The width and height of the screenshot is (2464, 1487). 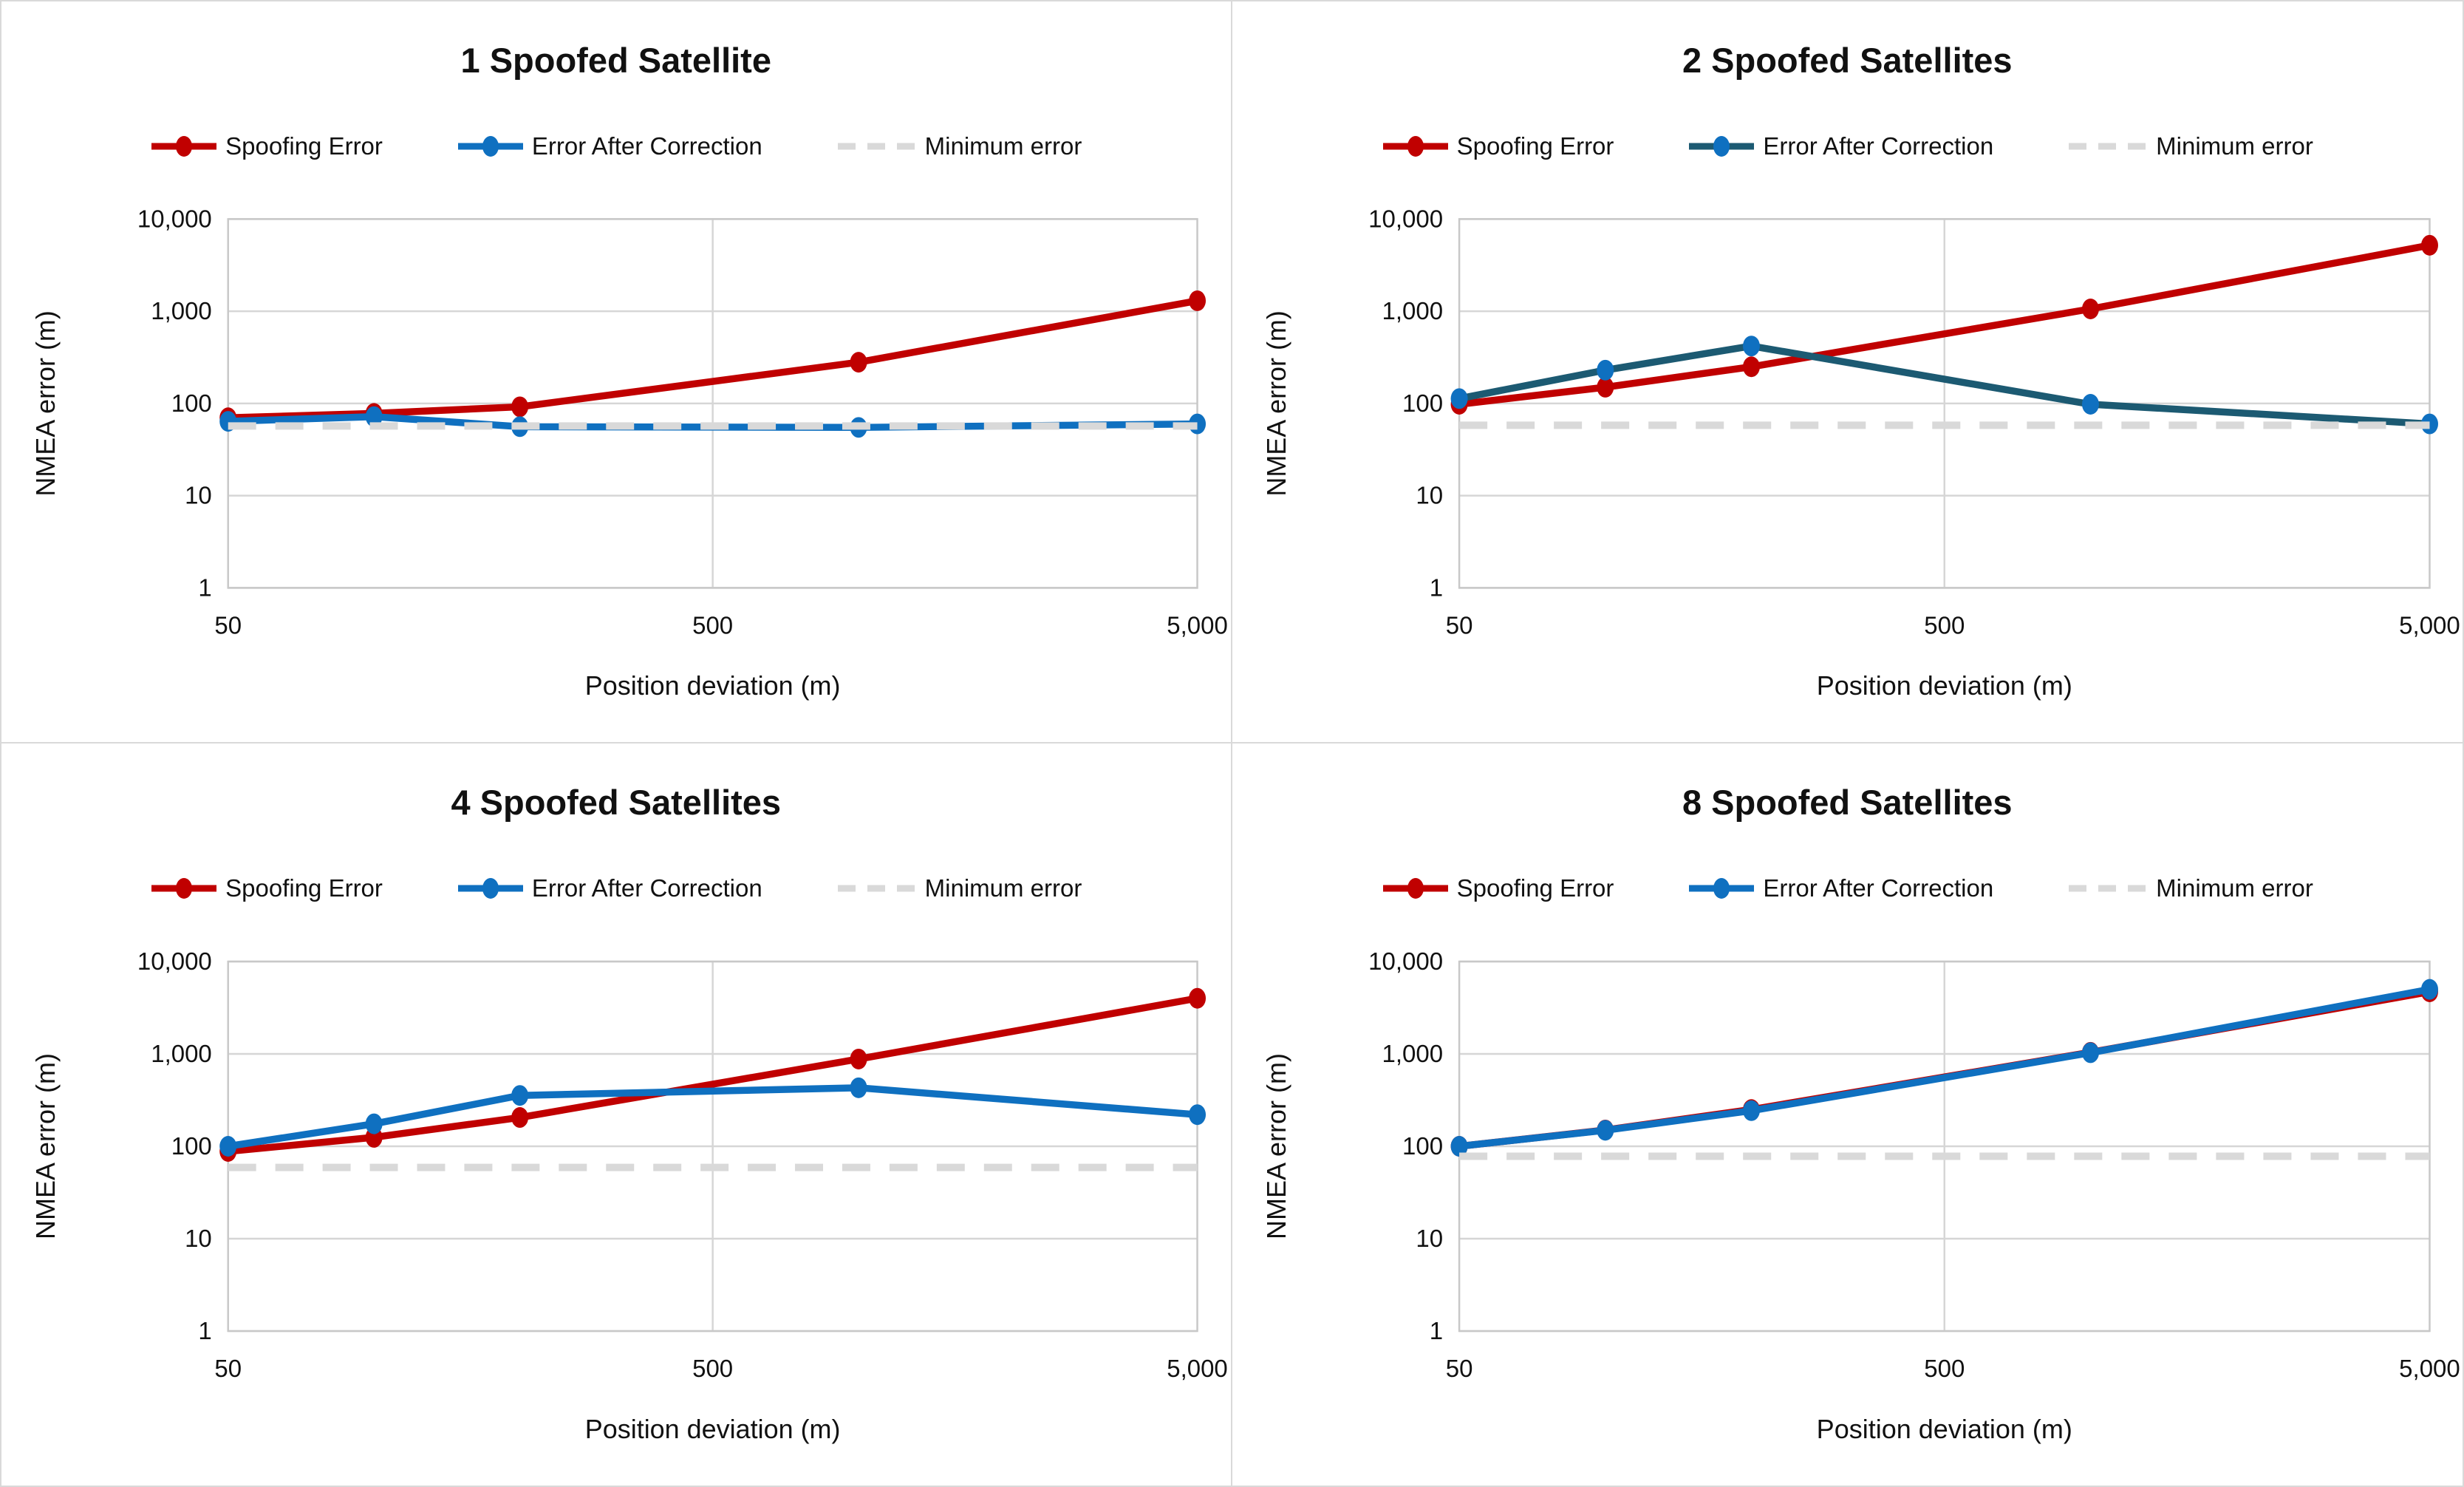 What do you see at coordinates (712, 404) in the screenshot?
I see `plot-border` at bounding box center [712, 404].